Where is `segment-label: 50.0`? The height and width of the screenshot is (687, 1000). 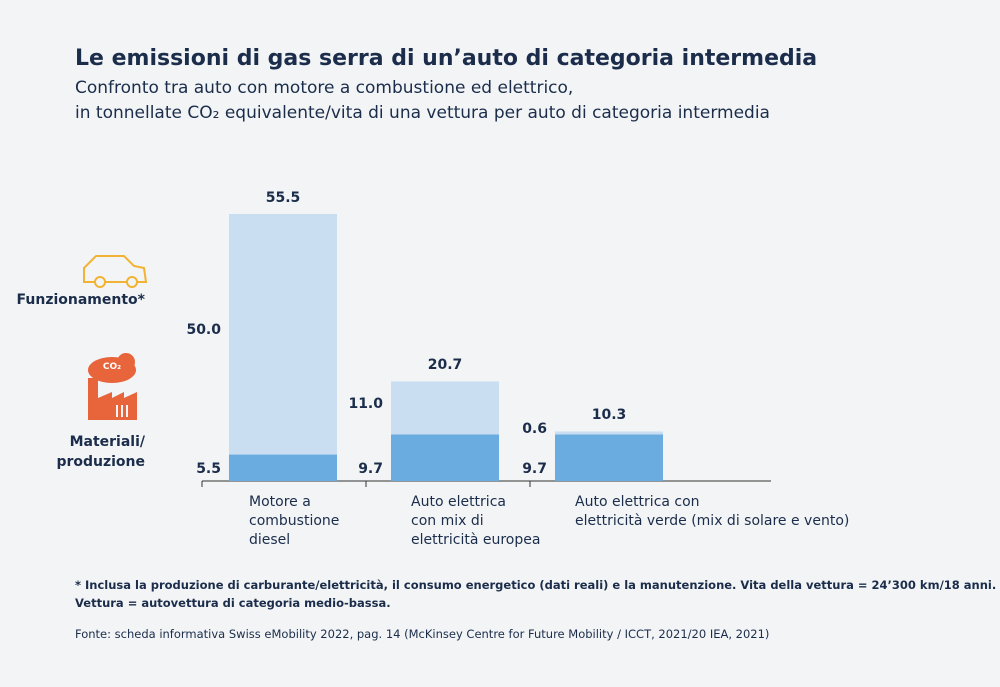
segment-label: 50.0 is located at coordinates (203, 330).